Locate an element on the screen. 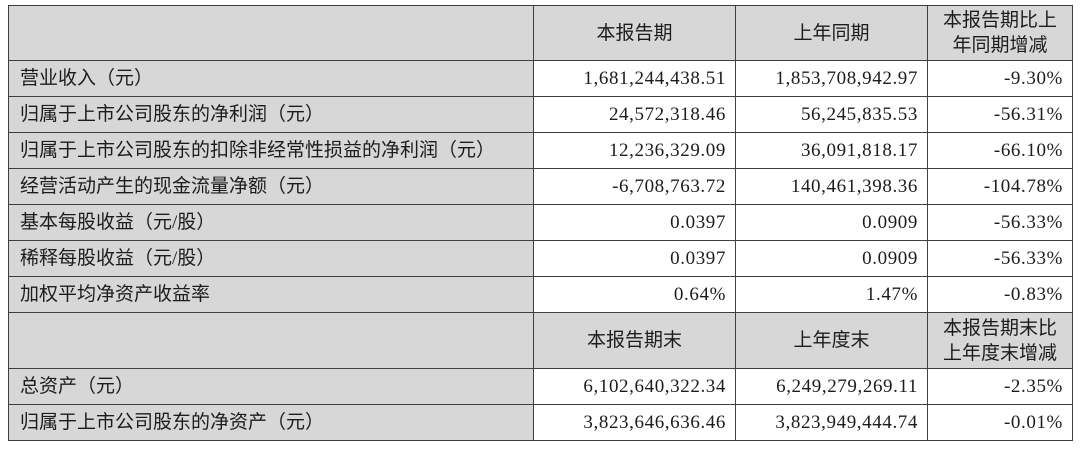  header-prior-period: 上年同期 is located at coordinates (831, 33).